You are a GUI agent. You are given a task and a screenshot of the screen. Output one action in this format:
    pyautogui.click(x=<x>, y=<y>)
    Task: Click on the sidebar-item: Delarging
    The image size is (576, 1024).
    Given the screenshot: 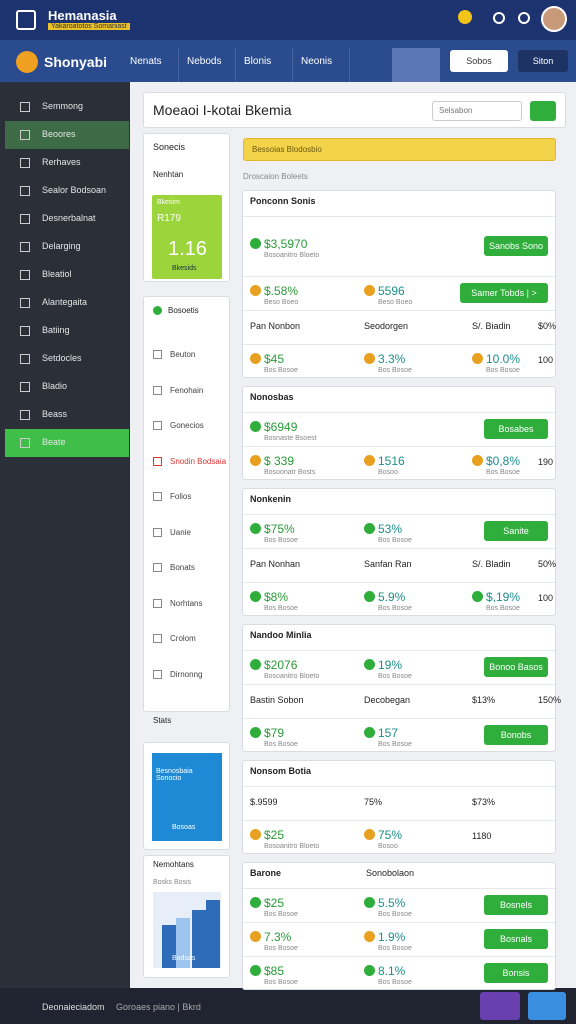 What is the action you would take?
    pyautogui.click(x=61, y=246)
    